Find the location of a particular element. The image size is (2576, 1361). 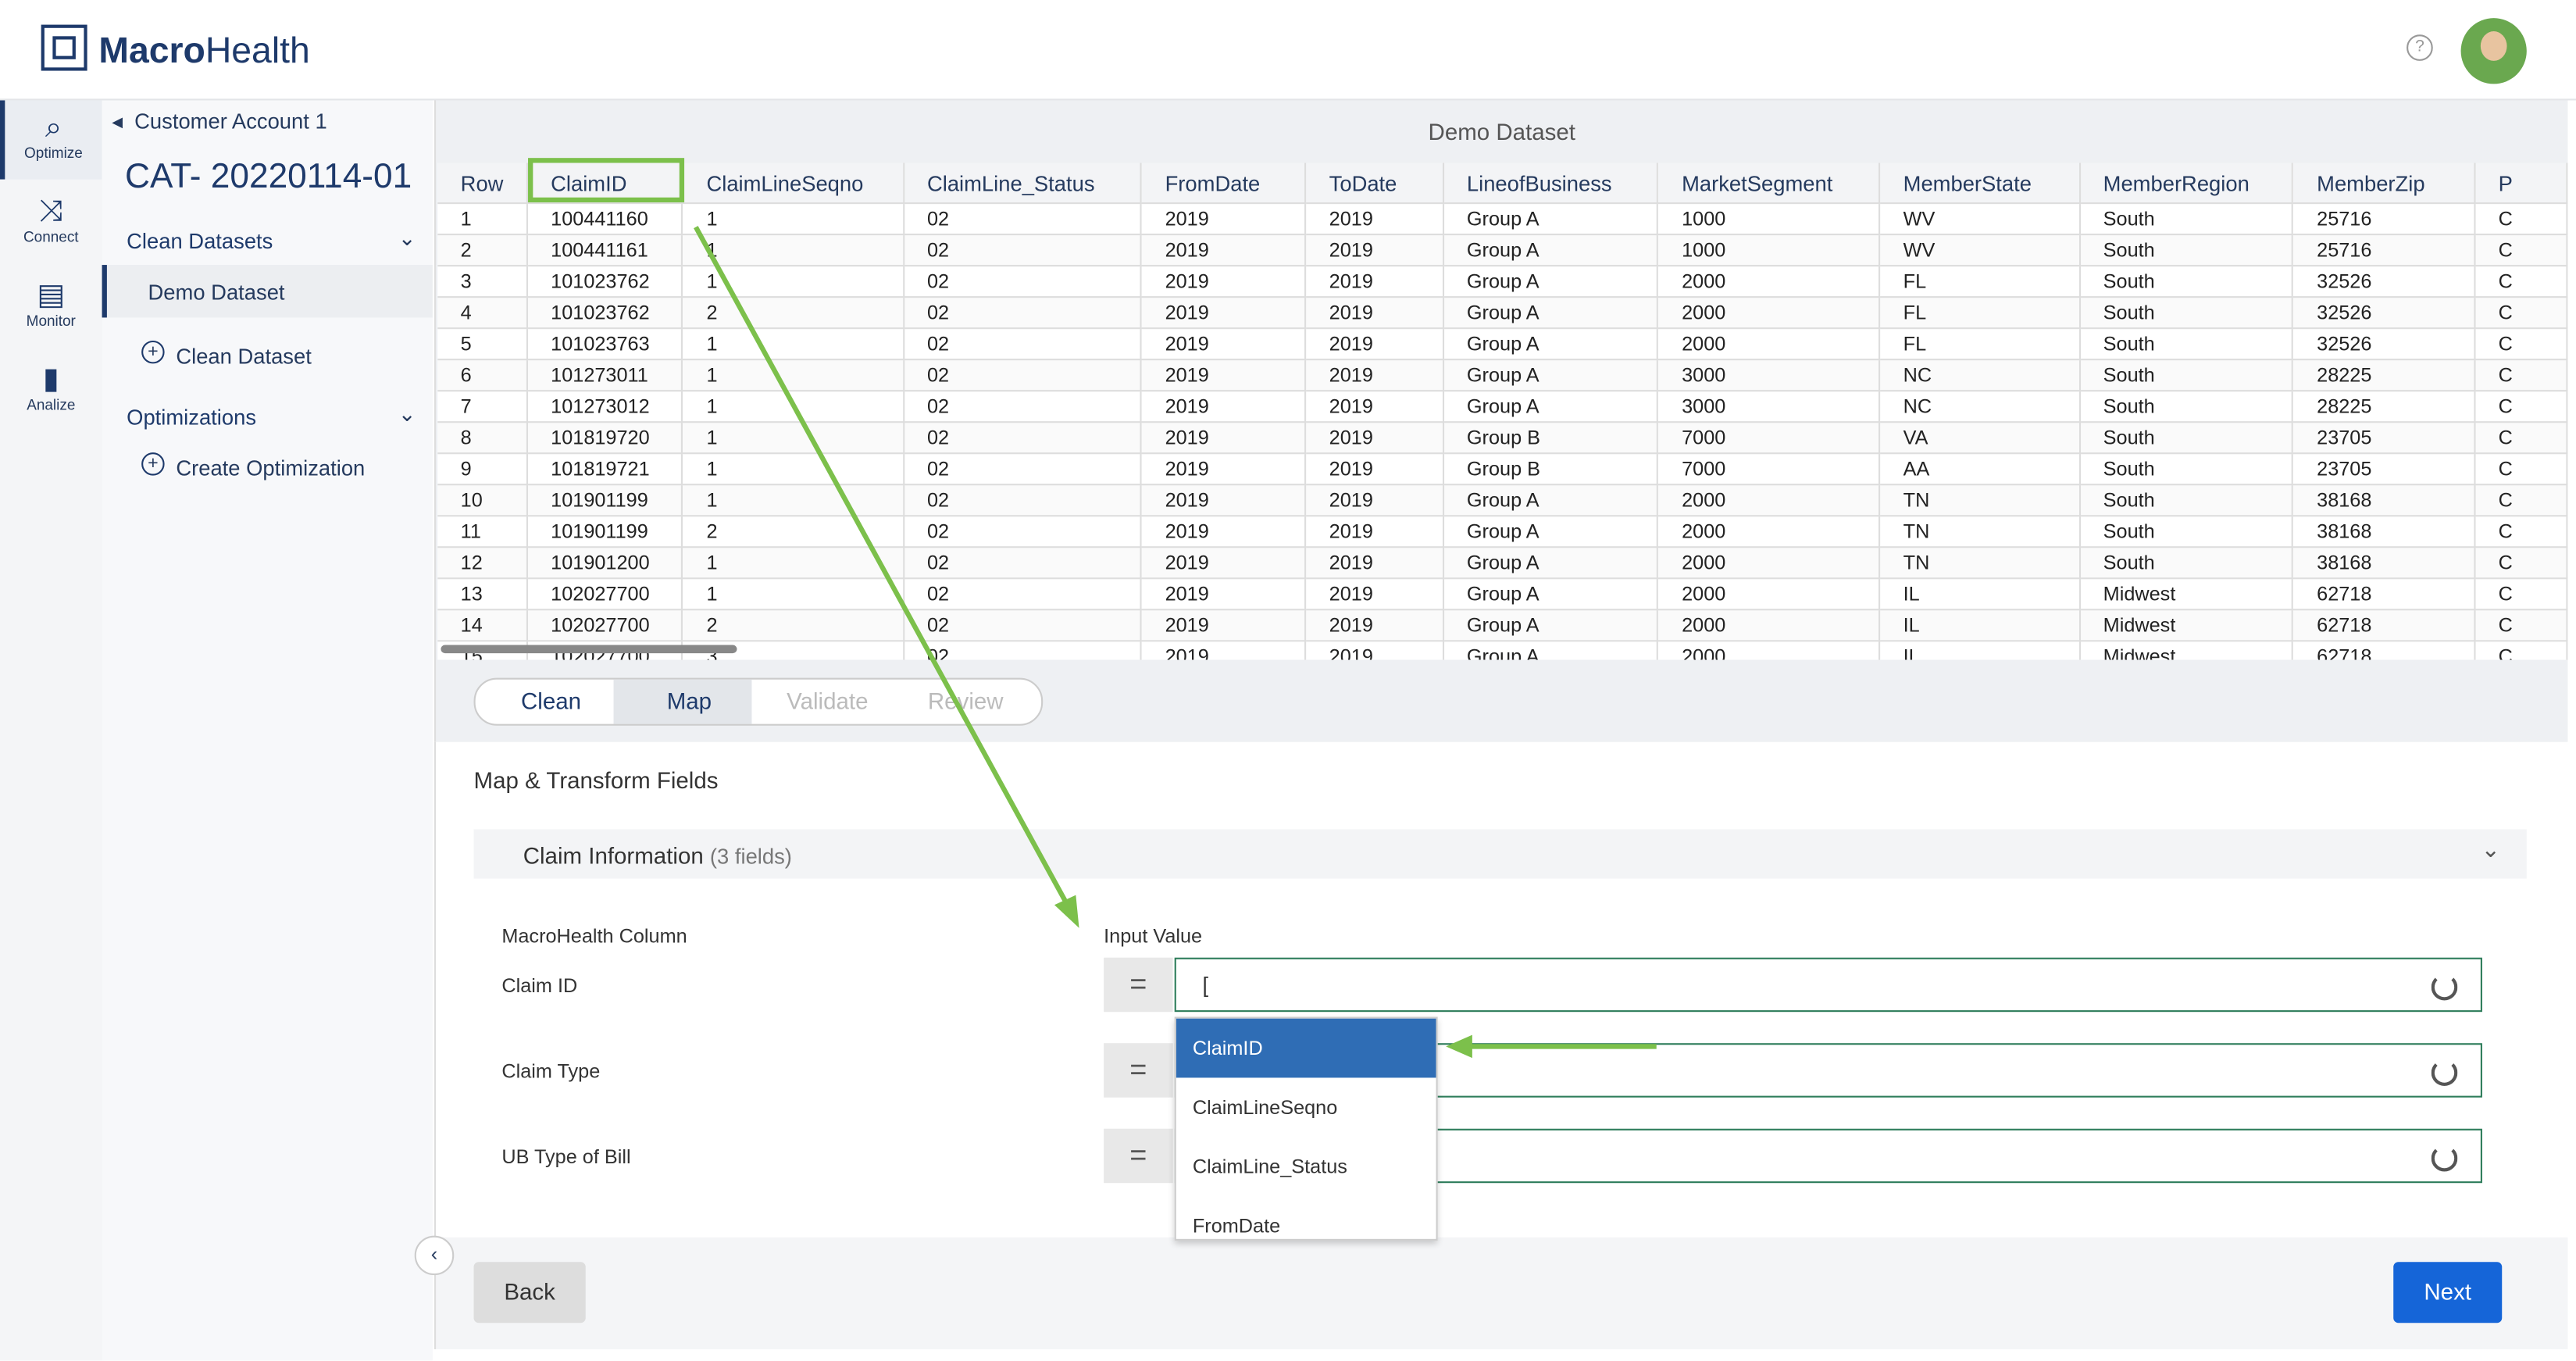

table-cell: 2000 is located at coordinates (1769, 344).